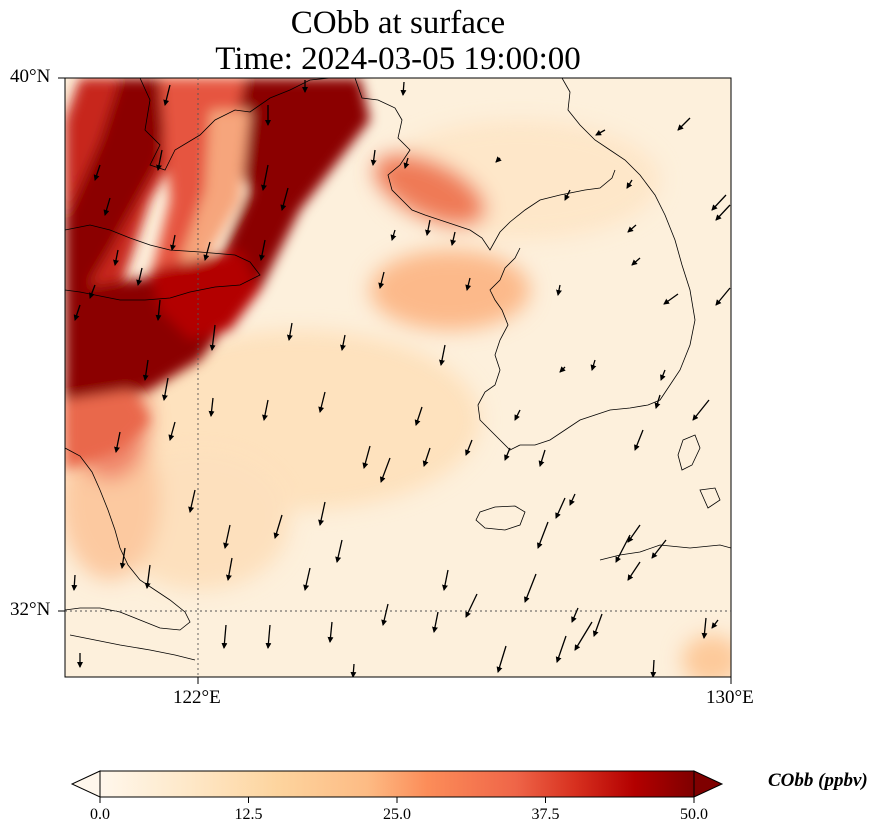 Image resolution: width=887 pixels, height=836 pixels. Describe the element at coordinates (30, 609) in the screenshot. I see `lat-label-32n: 32°N` at that location.